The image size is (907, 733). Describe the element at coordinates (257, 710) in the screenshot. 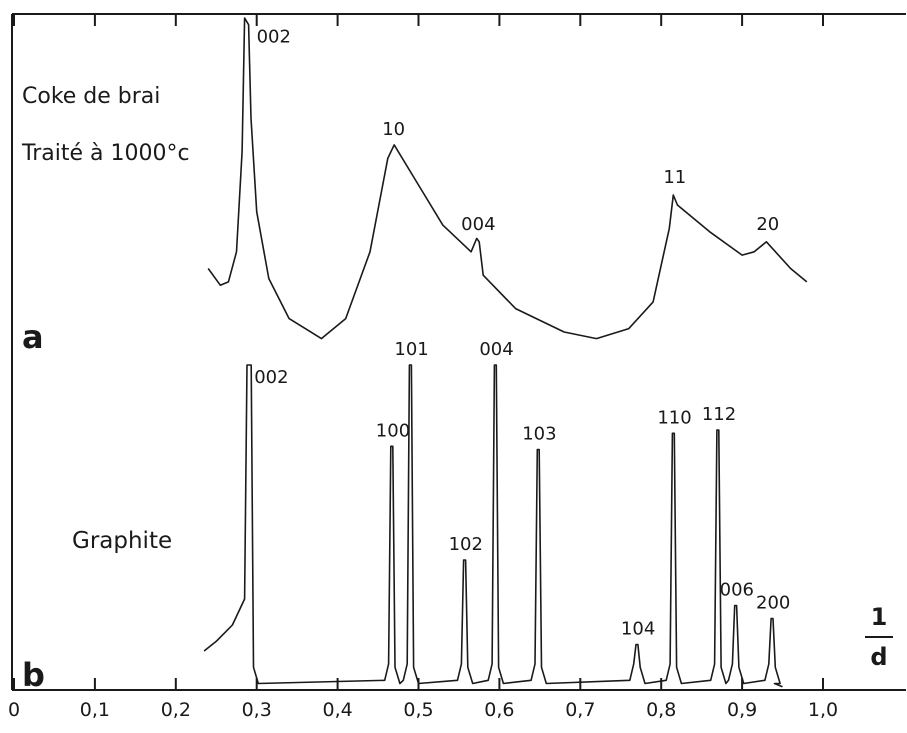

I see `x-tick-label-3: 0,3` at that location.